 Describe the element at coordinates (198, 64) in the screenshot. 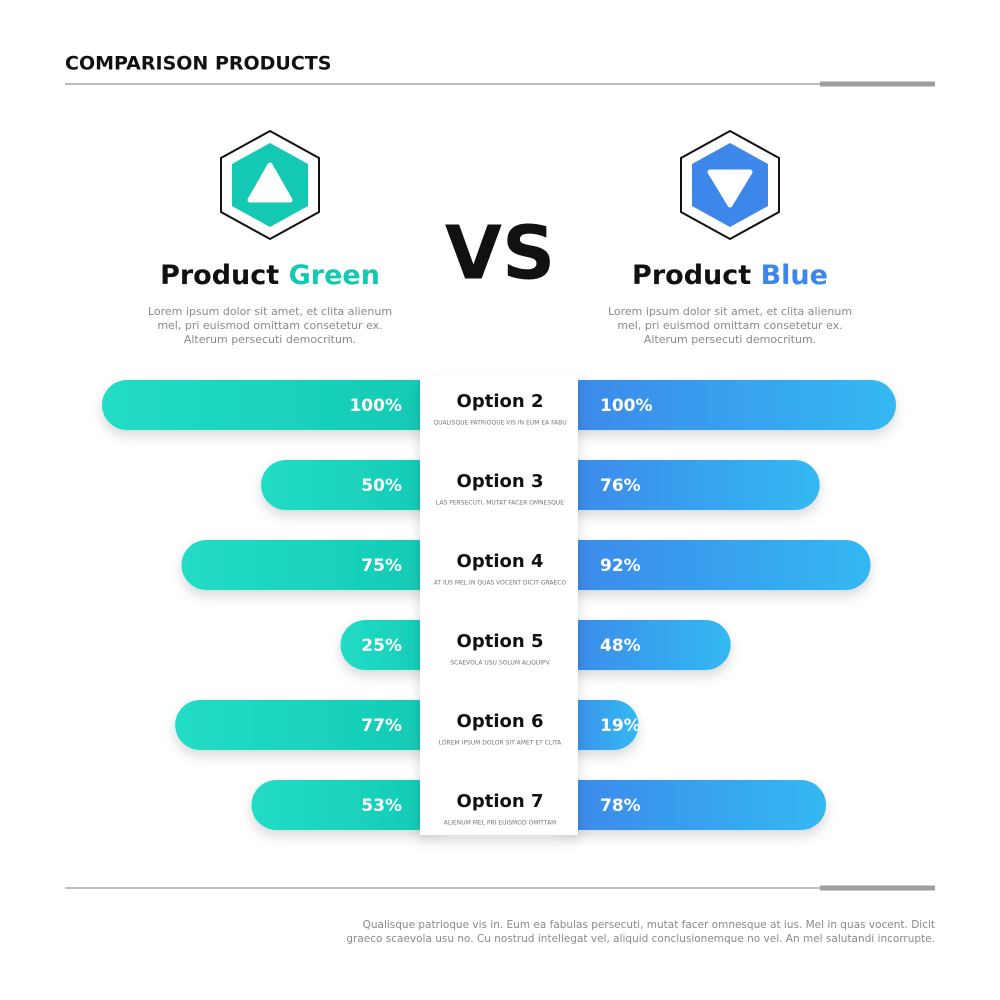

I see `title: COMPARISON PRODUCTS` at that location.